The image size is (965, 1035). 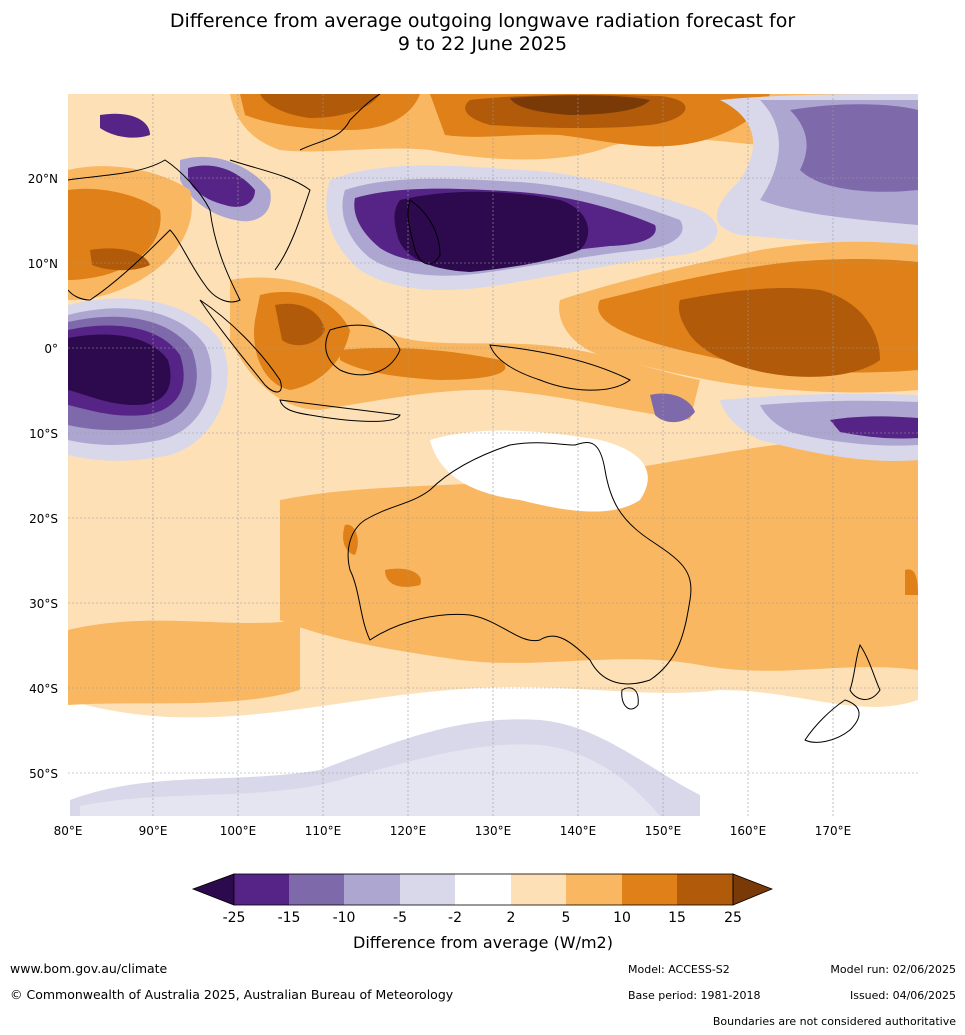 What do you see at coordinates (748, 831) in the screenshot?
I see `lon-label: 160°E` at bounding box center [748, 831].